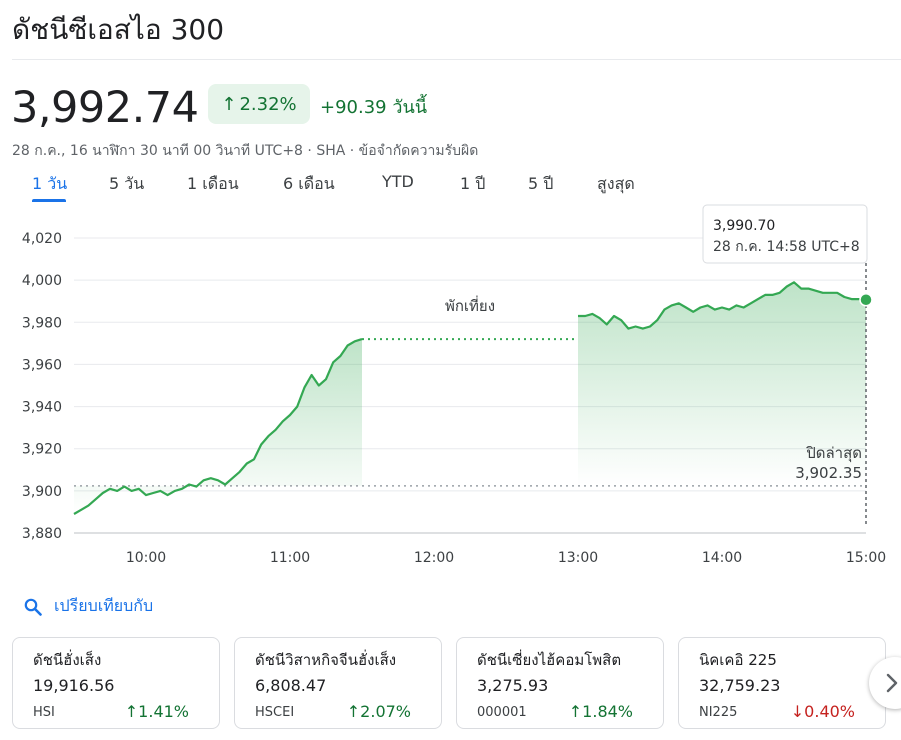 This screenshot has width=901, height=740. I want to click on related-name: ดัชนีวิสาหกิจจีนฮั่งเส็ง, so click(326, 660).